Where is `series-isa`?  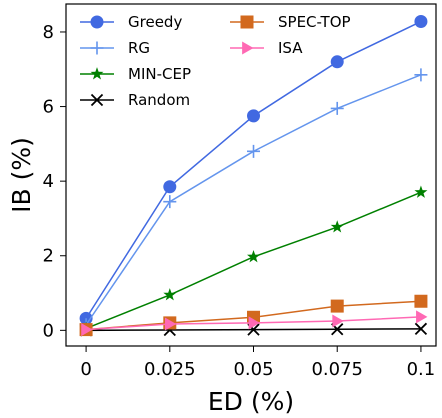 series-isa is located at coordinates (254, 323).